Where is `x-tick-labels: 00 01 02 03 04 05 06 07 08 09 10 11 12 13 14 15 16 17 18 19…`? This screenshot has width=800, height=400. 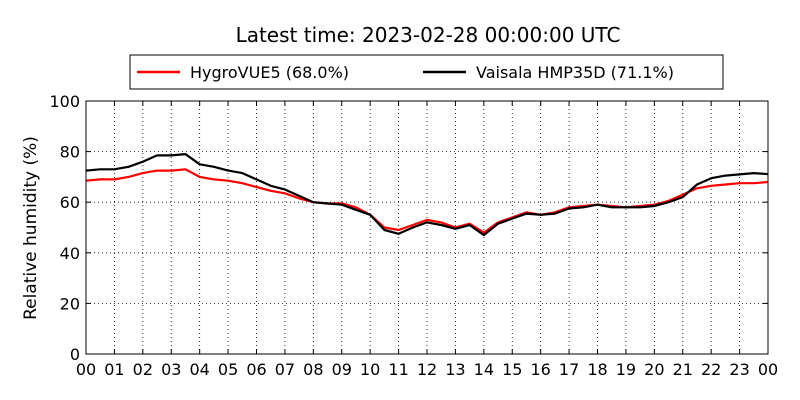
x-tick-labels: 00 01 02 03 04 05 06 07 08 09 10 11 12 13 14 15 16 17 18 19… is located at coordinates (427, 369).